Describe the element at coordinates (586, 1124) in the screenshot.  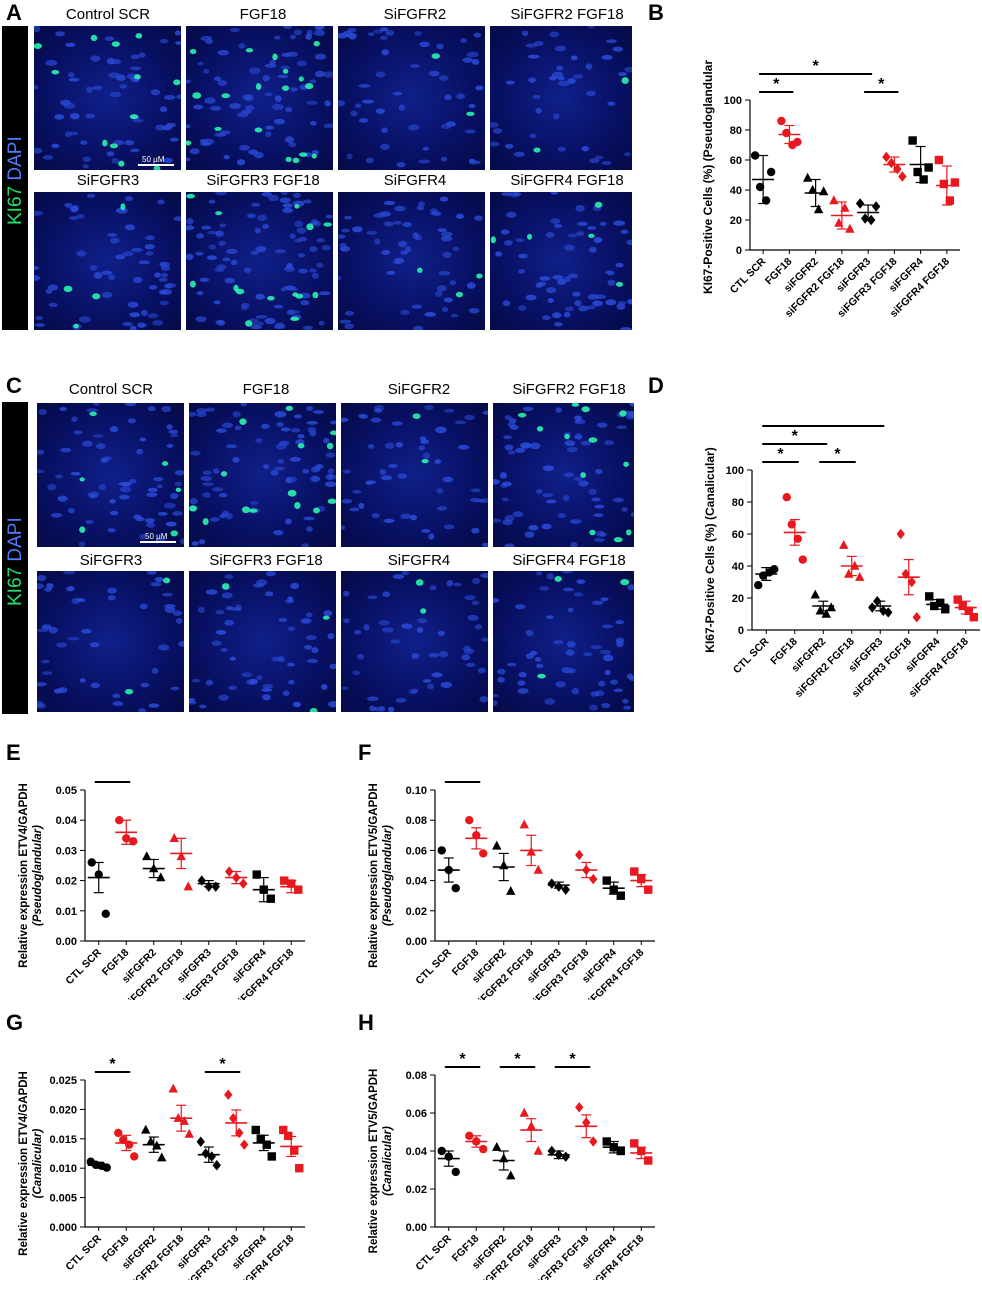
I see `series-group` at that location.